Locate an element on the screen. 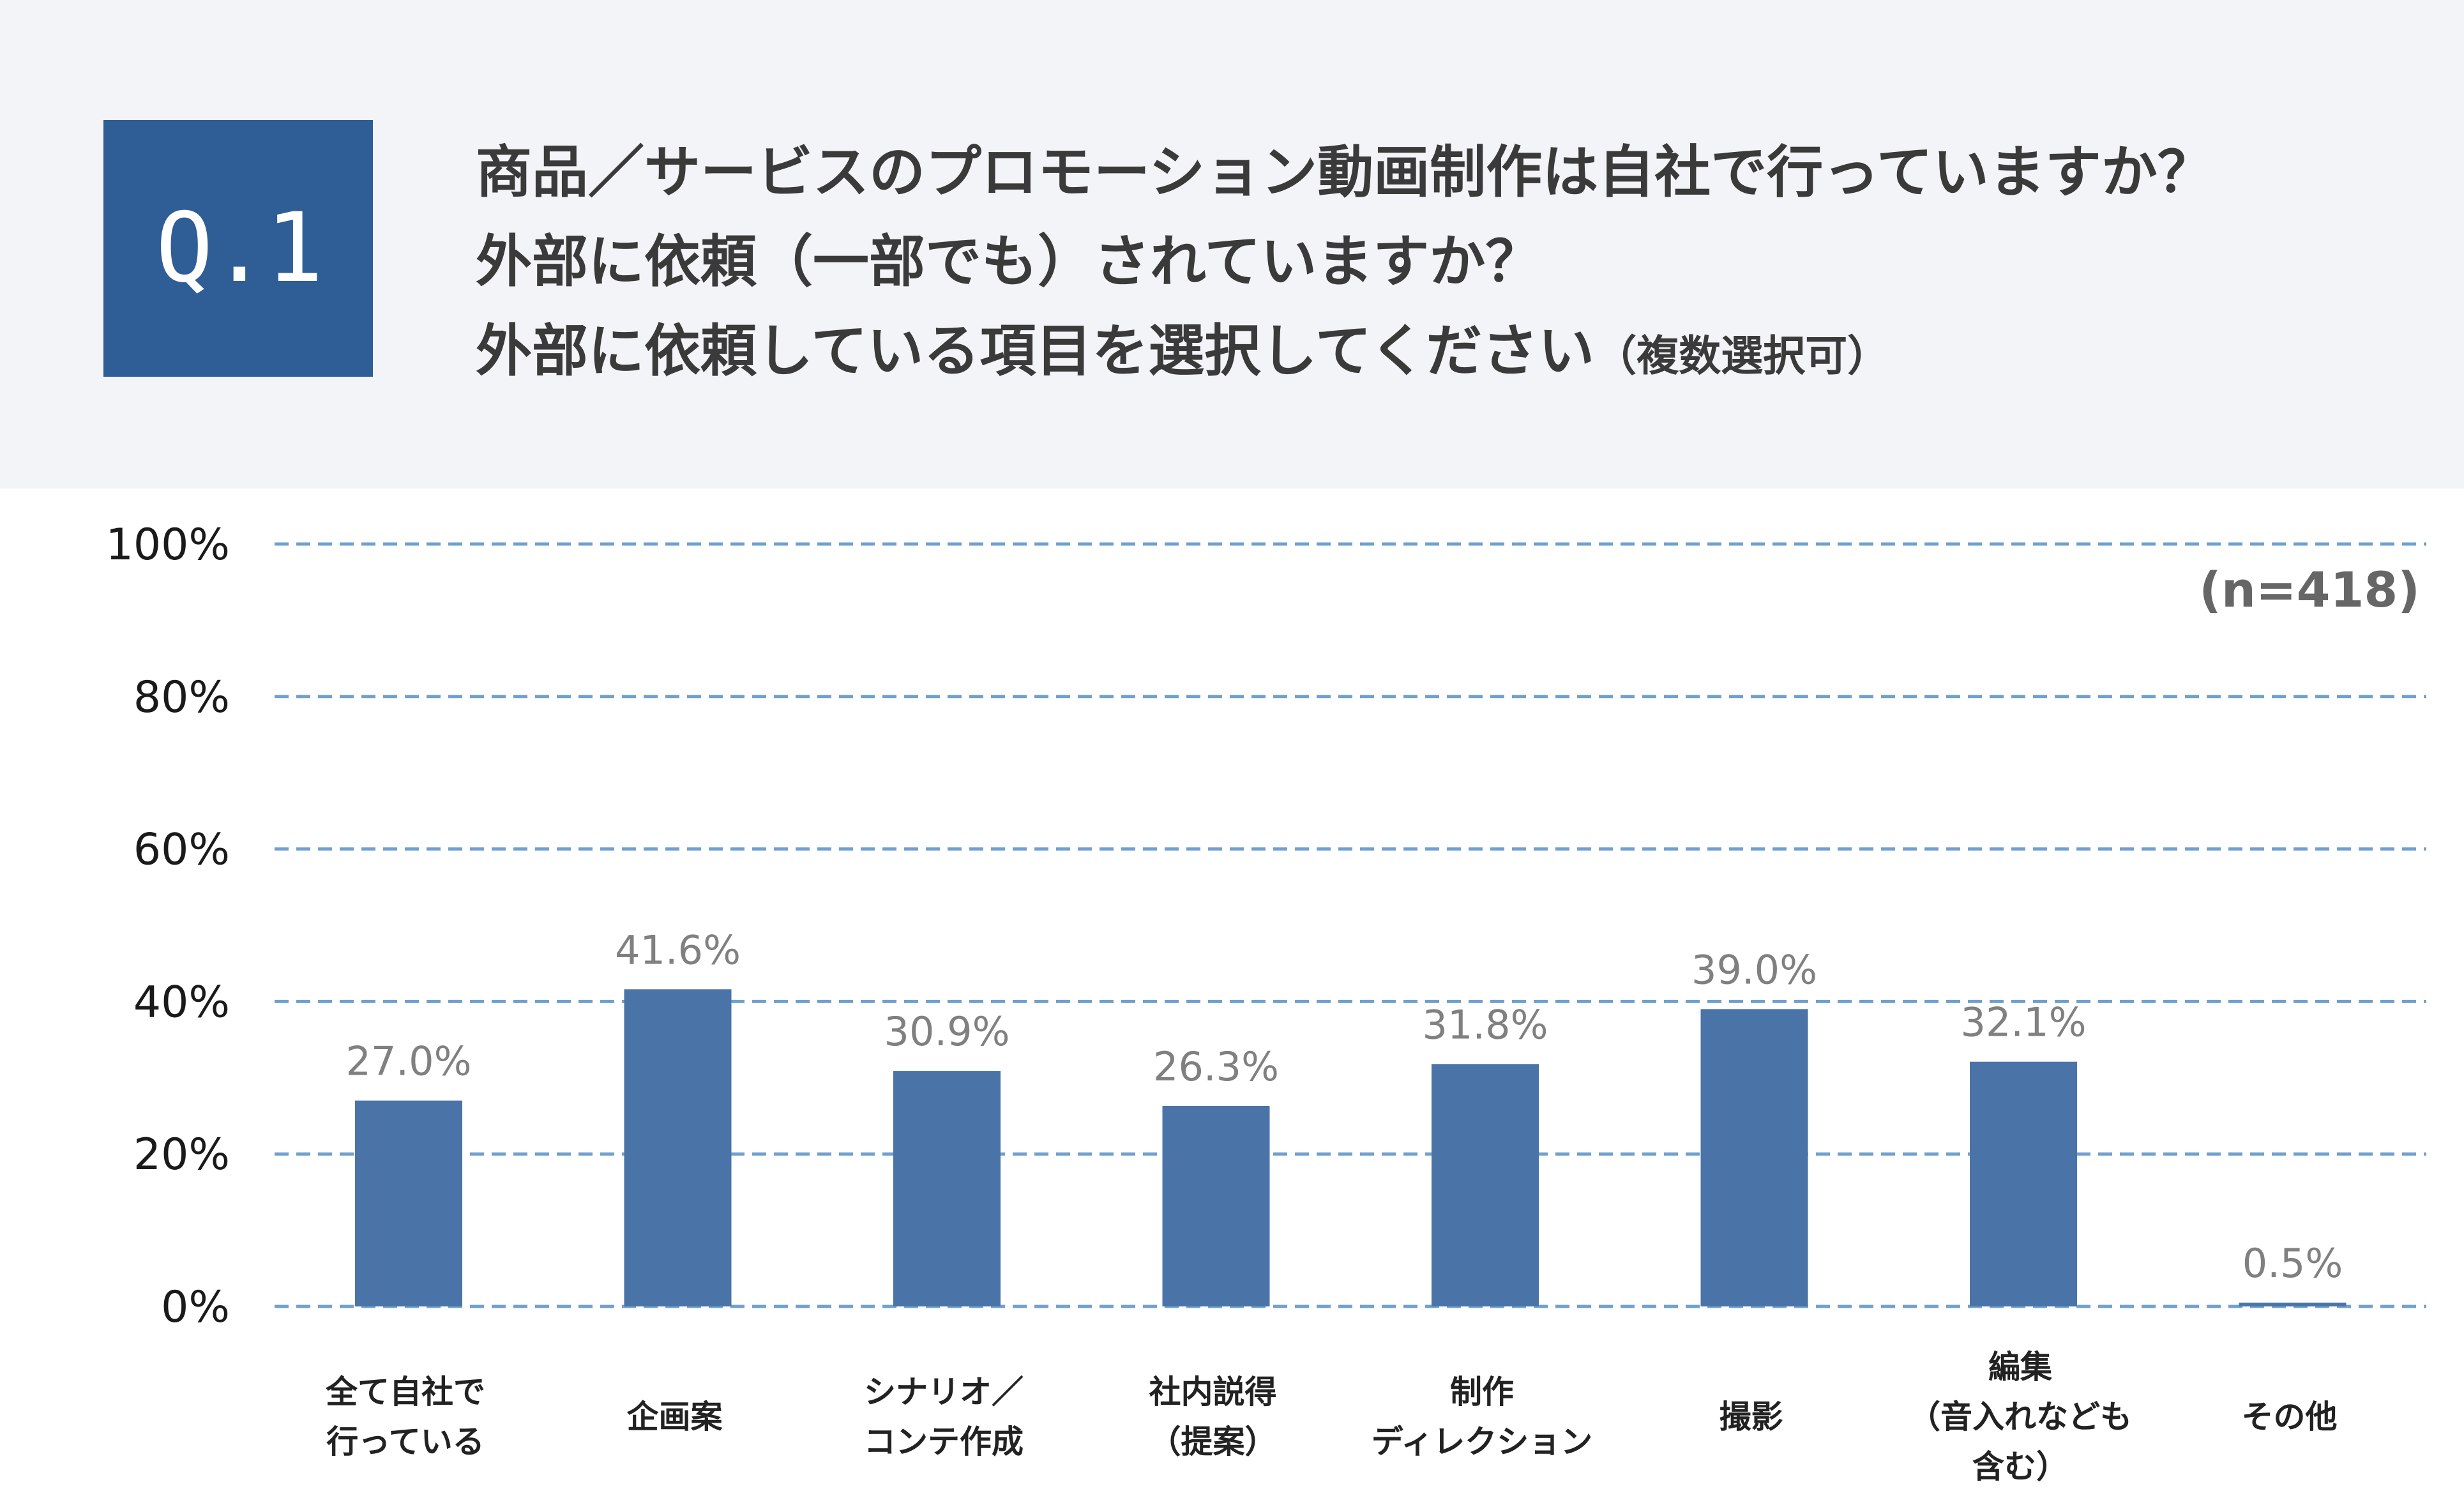  y-tick-label-80: 80% is located at coordinates (181, 697).